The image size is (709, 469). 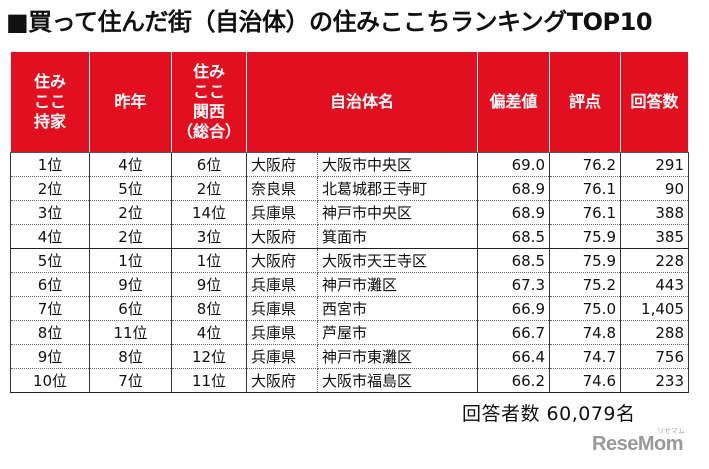 What do you see at coordinates (50, 260) in the screenshot?
I see `cell-rank: 5位` at bounding box center [50, 260].